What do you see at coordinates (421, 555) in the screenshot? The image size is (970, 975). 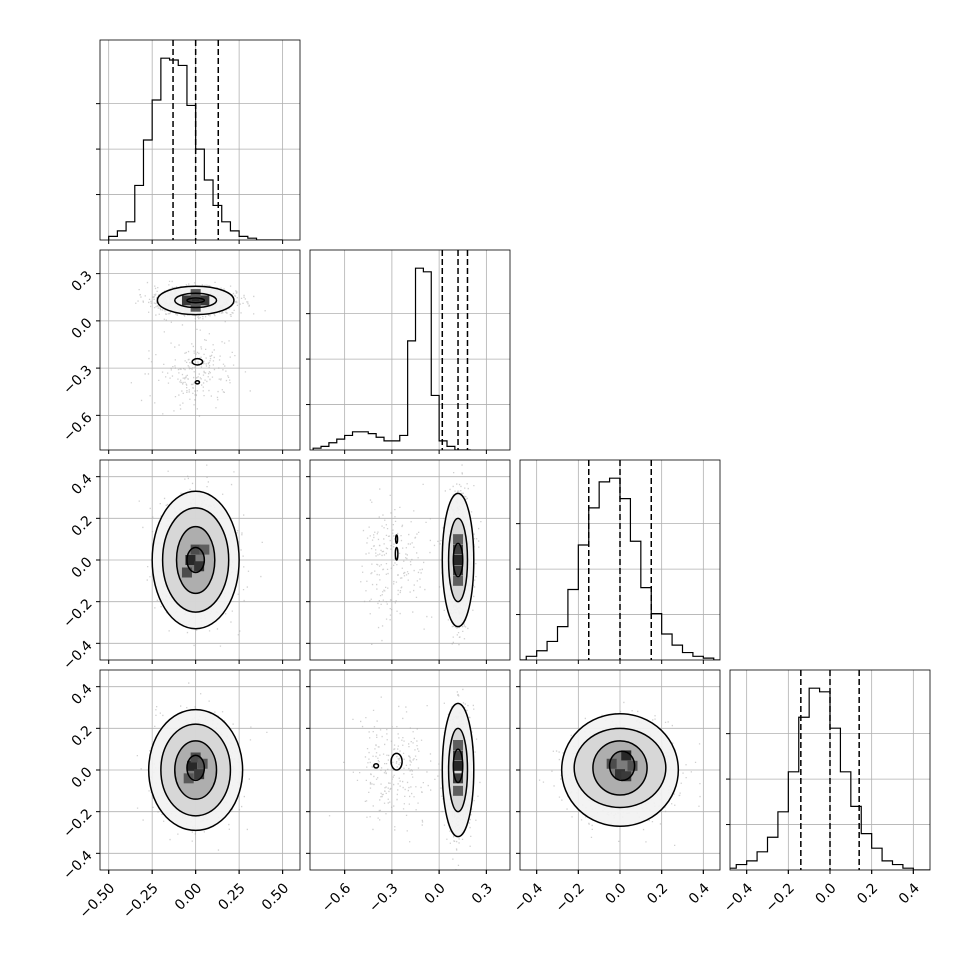 I see `scatter-points` at bounding box center [421, 555].